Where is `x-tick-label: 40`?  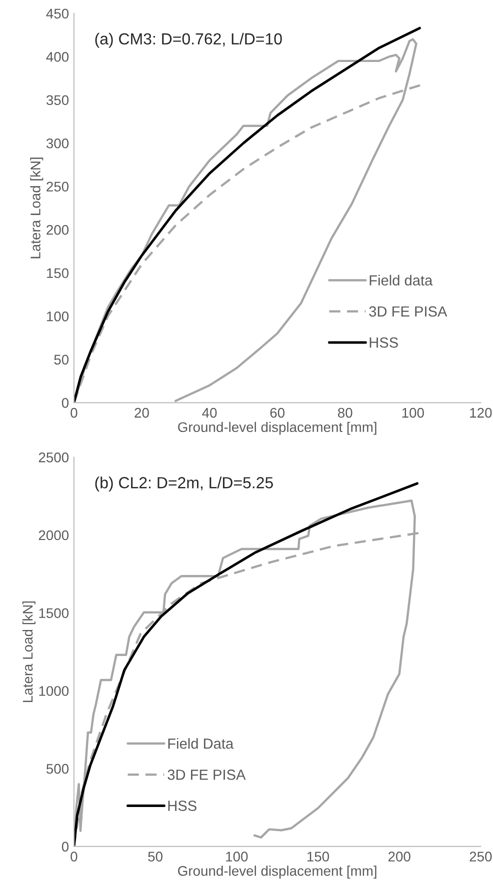
x-tick-label: 40 is located at coordinates (209, 413).